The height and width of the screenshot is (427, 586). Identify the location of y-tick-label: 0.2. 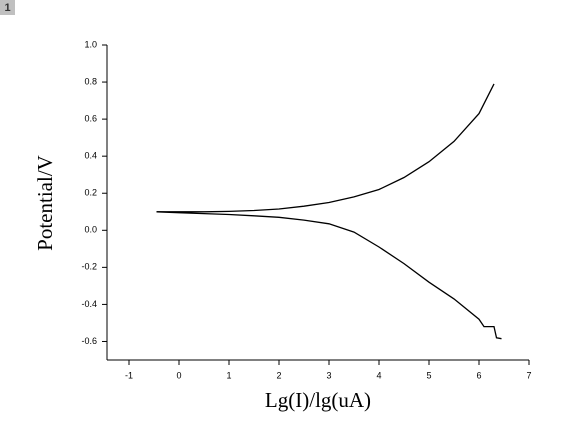
(90, 193).